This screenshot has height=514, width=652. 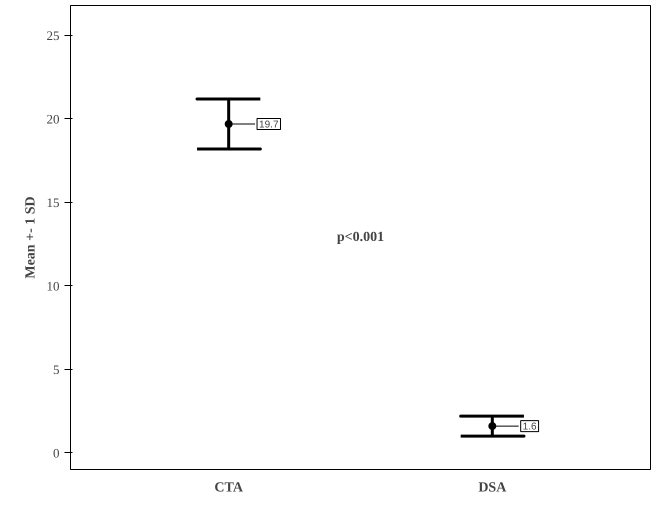 What do you see at coordinates (31, 237) in the screenshot?
I see `y-axis-title: Mean +- 1 SD` at bounding box center [31, 237].